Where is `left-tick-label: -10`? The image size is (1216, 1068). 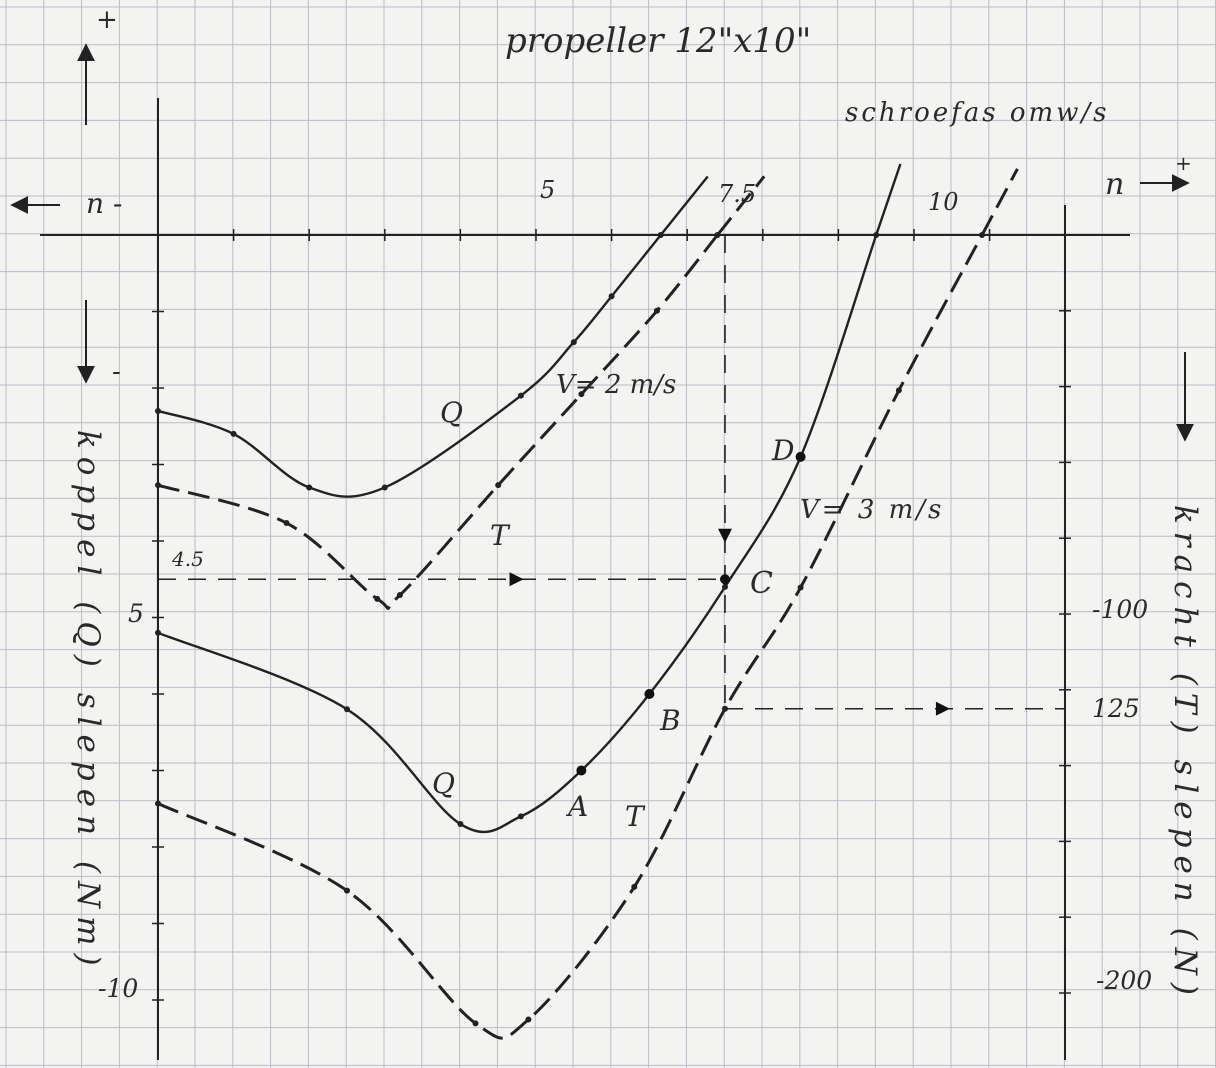 left-tick-label: -10 is located at coordinates (118, 988).